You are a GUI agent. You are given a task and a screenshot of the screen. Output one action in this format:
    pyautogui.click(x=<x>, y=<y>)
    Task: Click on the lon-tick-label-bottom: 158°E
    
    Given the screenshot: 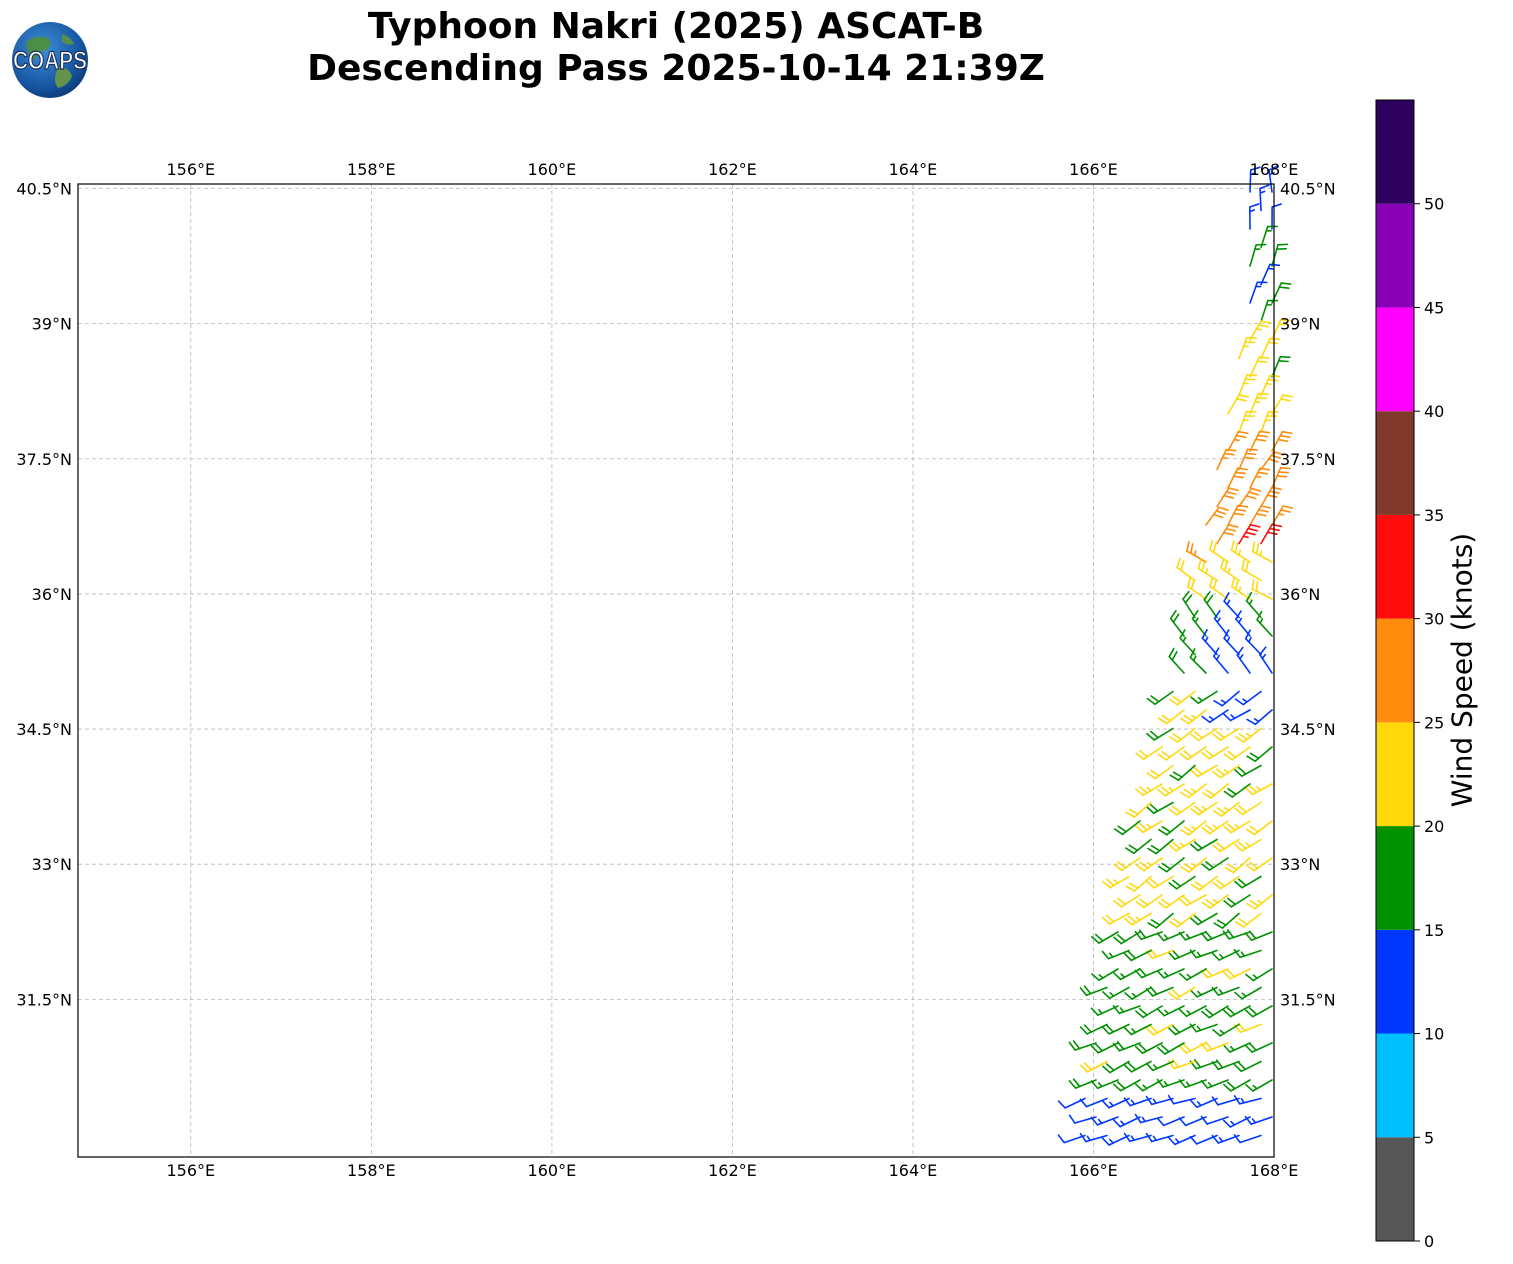 What is the action you would take?
    pyautogui.click(x=371, y=1170)
    